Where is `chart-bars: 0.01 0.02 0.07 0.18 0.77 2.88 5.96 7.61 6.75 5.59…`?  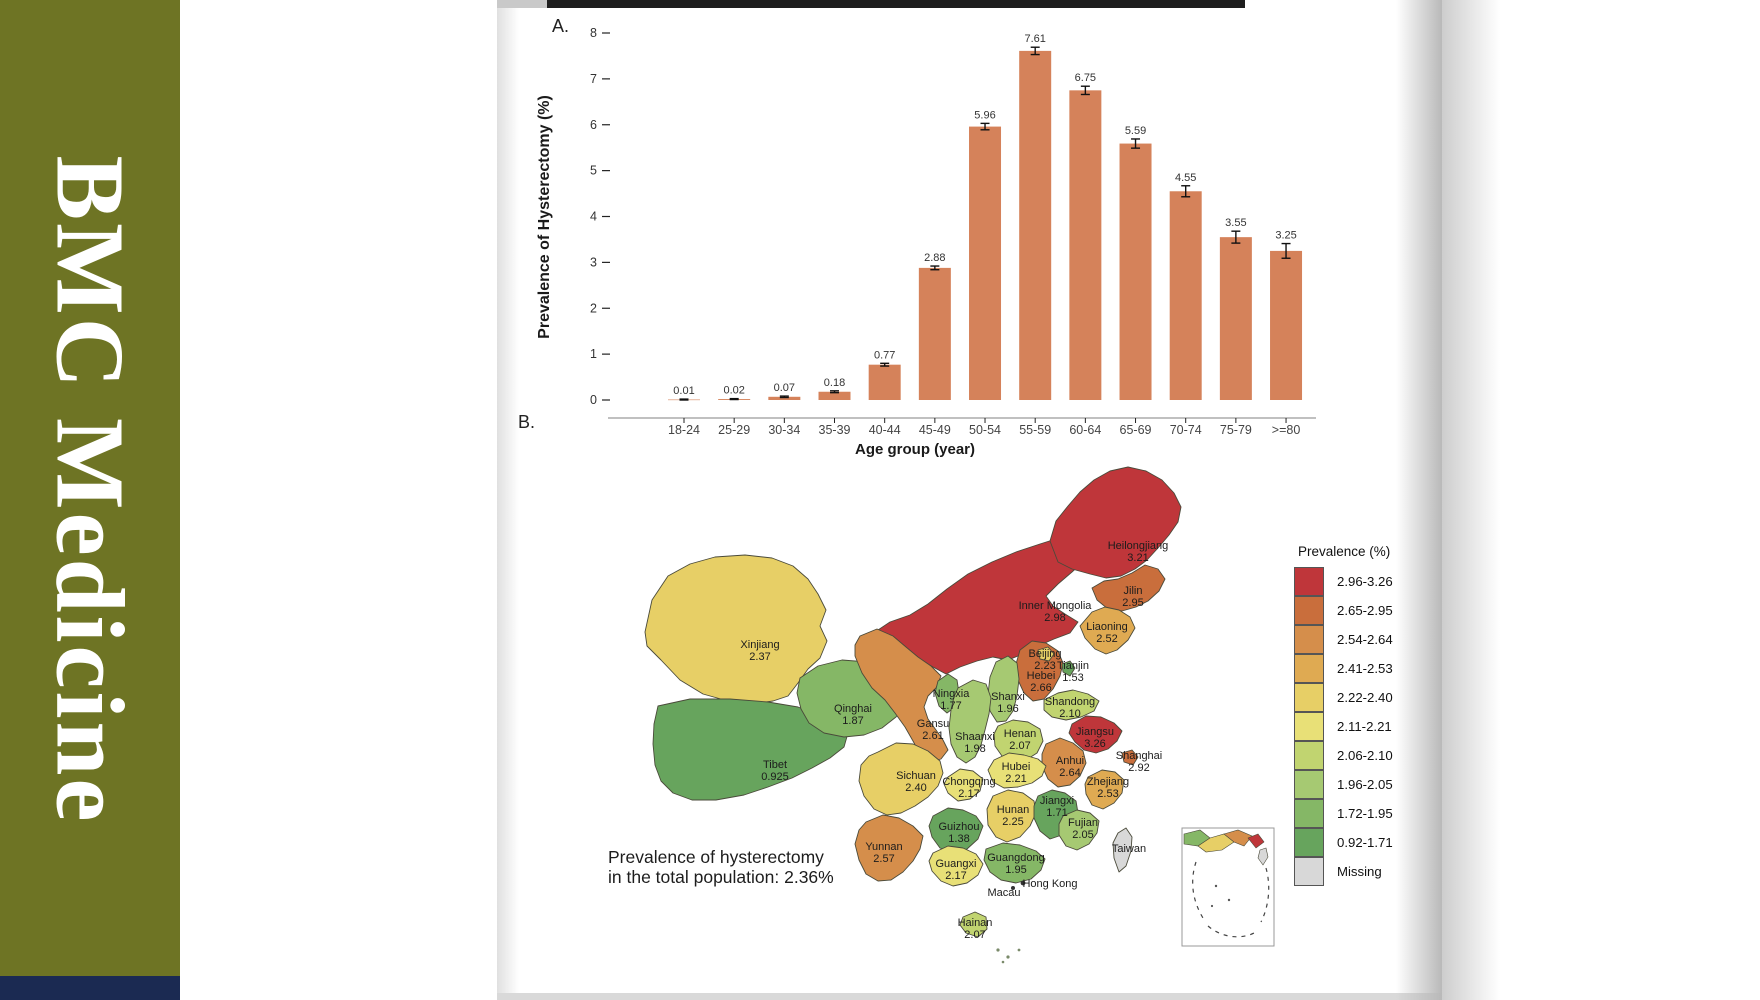 chart-bars: 0.01 0.02 0.07 0.18 0.77 2.88 5.96 7.61 6.75 5.59… is located at coordinates (985, 217).